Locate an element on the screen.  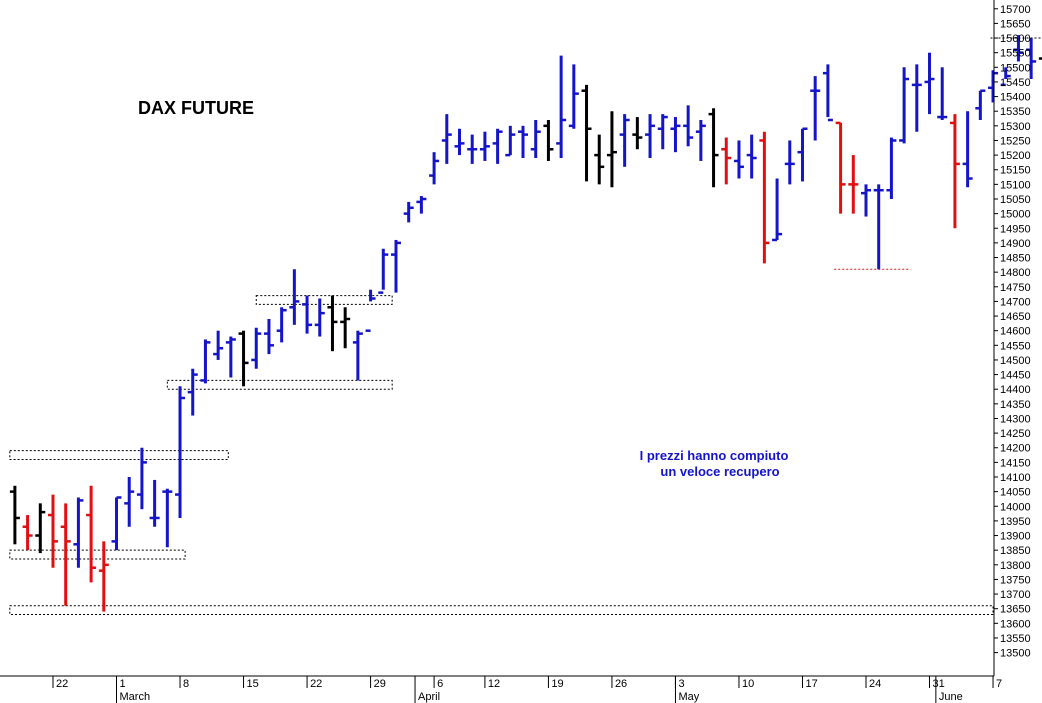
x-tick-label: 12 is located at coordinates (494, 684).